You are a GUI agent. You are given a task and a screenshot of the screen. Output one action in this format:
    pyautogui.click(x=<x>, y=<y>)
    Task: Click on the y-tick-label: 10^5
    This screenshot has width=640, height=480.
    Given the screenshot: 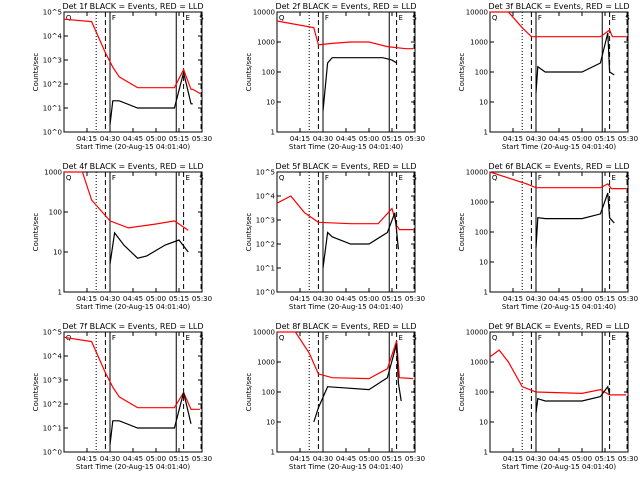 What is the action you would take?
    pyautogui.click(x=52, y=333)
    